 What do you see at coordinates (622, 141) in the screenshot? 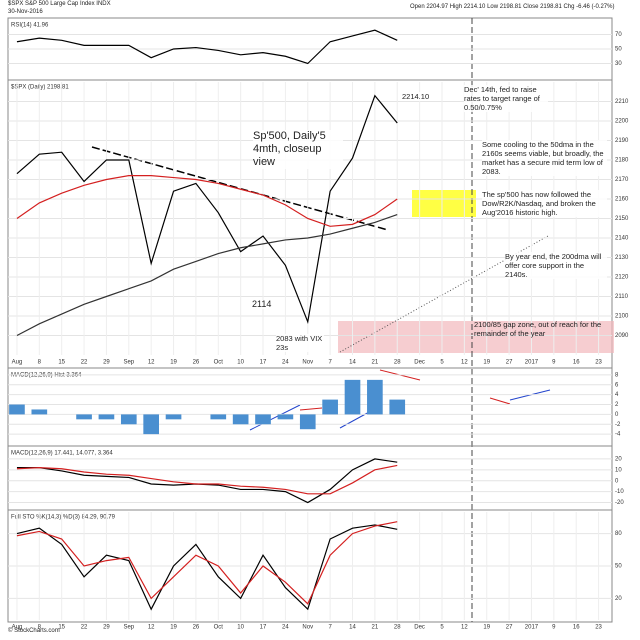
I see `y-tick-label: 2190` at bounding box center [622, 141].